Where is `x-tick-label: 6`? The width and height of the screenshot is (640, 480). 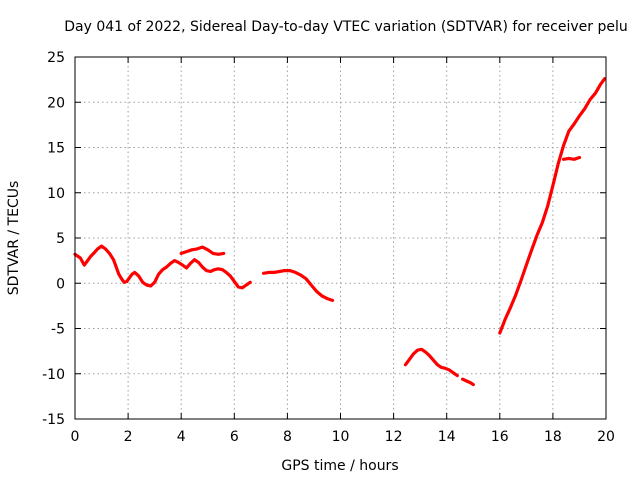 x-tick-label: 6 is located at coordinates (234, 437).